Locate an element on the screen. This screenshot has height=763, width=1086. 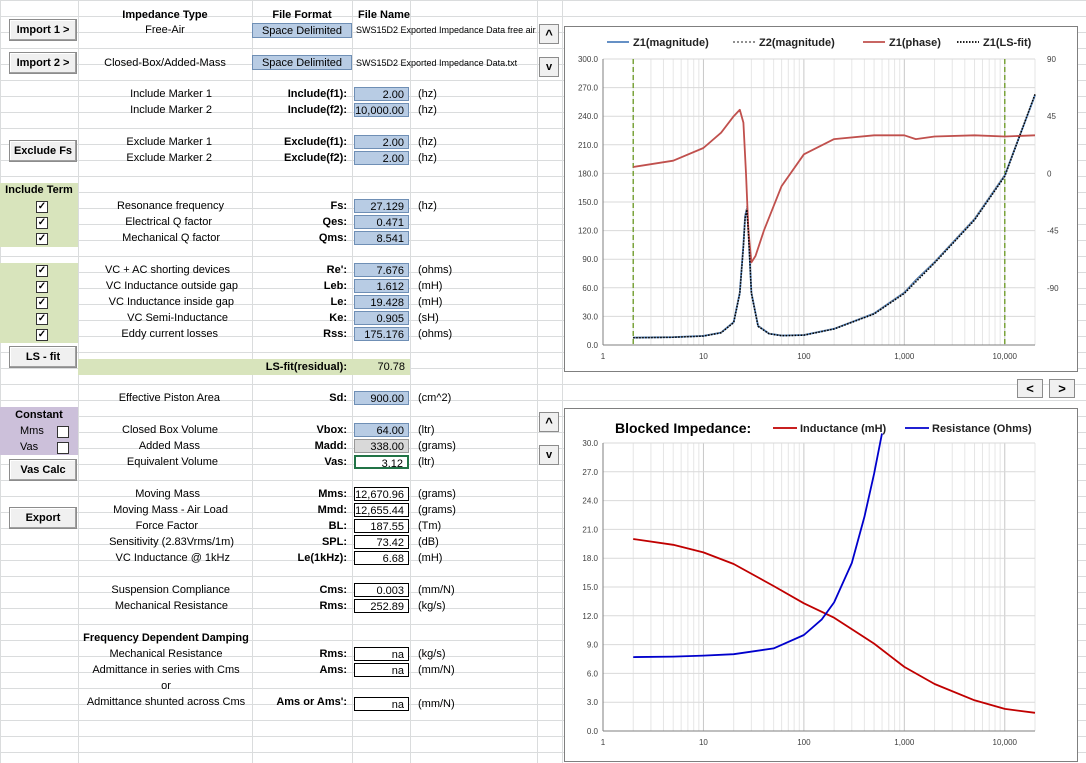
box-volume-value: 64.00 is located at coordinates (381, 430).